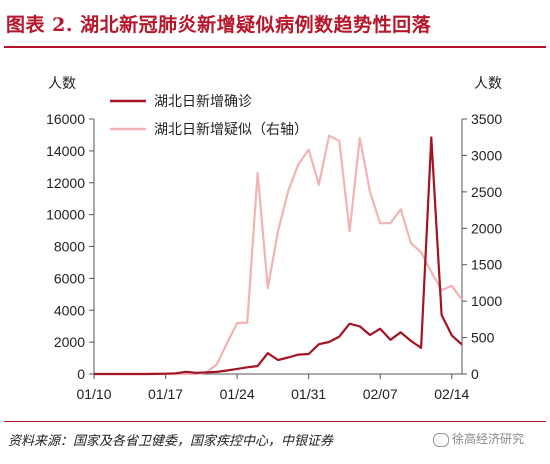 The height and width of the screenshot is (464, 550). Describe the element at coordinates (81, 374) in the screenshot. I see `left-tick-label: 0` at that location.